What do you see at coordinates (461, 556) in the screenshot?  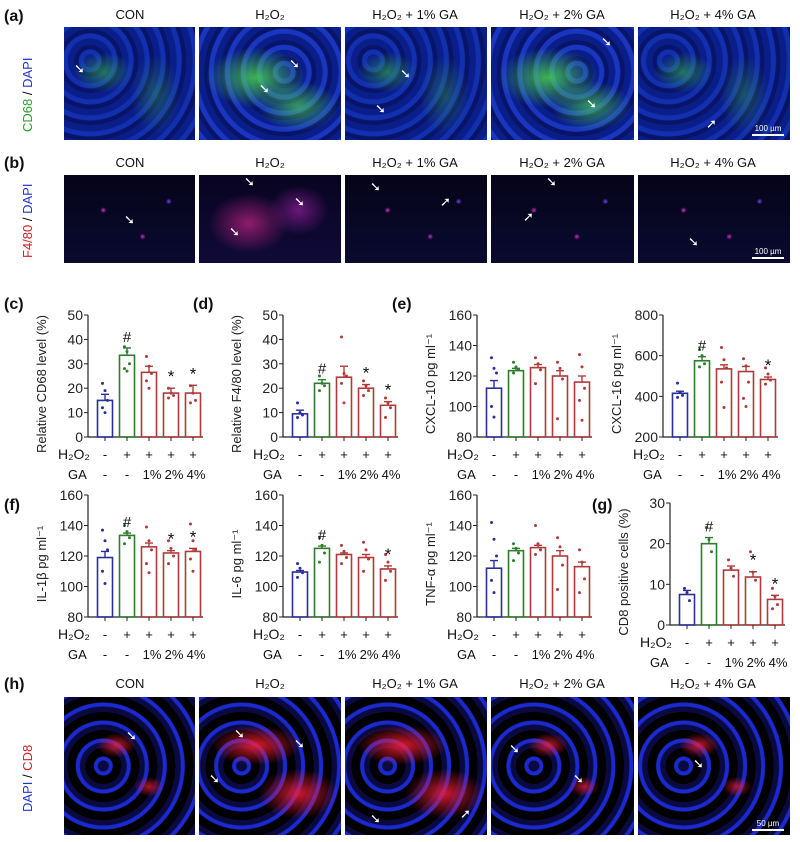 I see `y-tick-label: 120` at bounding box center [461, 556].